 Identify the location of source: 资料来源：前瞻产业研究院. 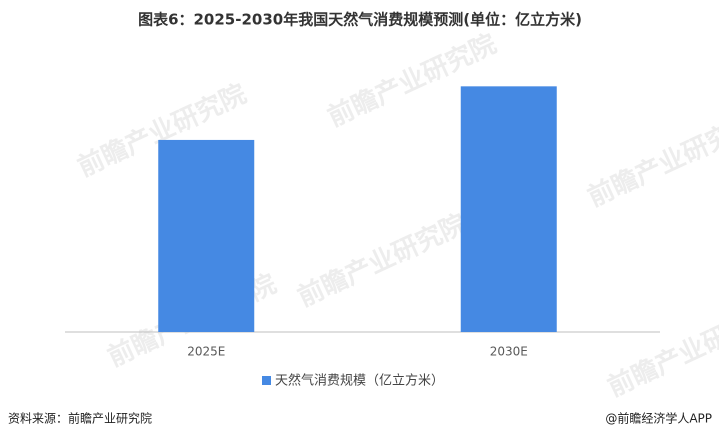
(80, 418).